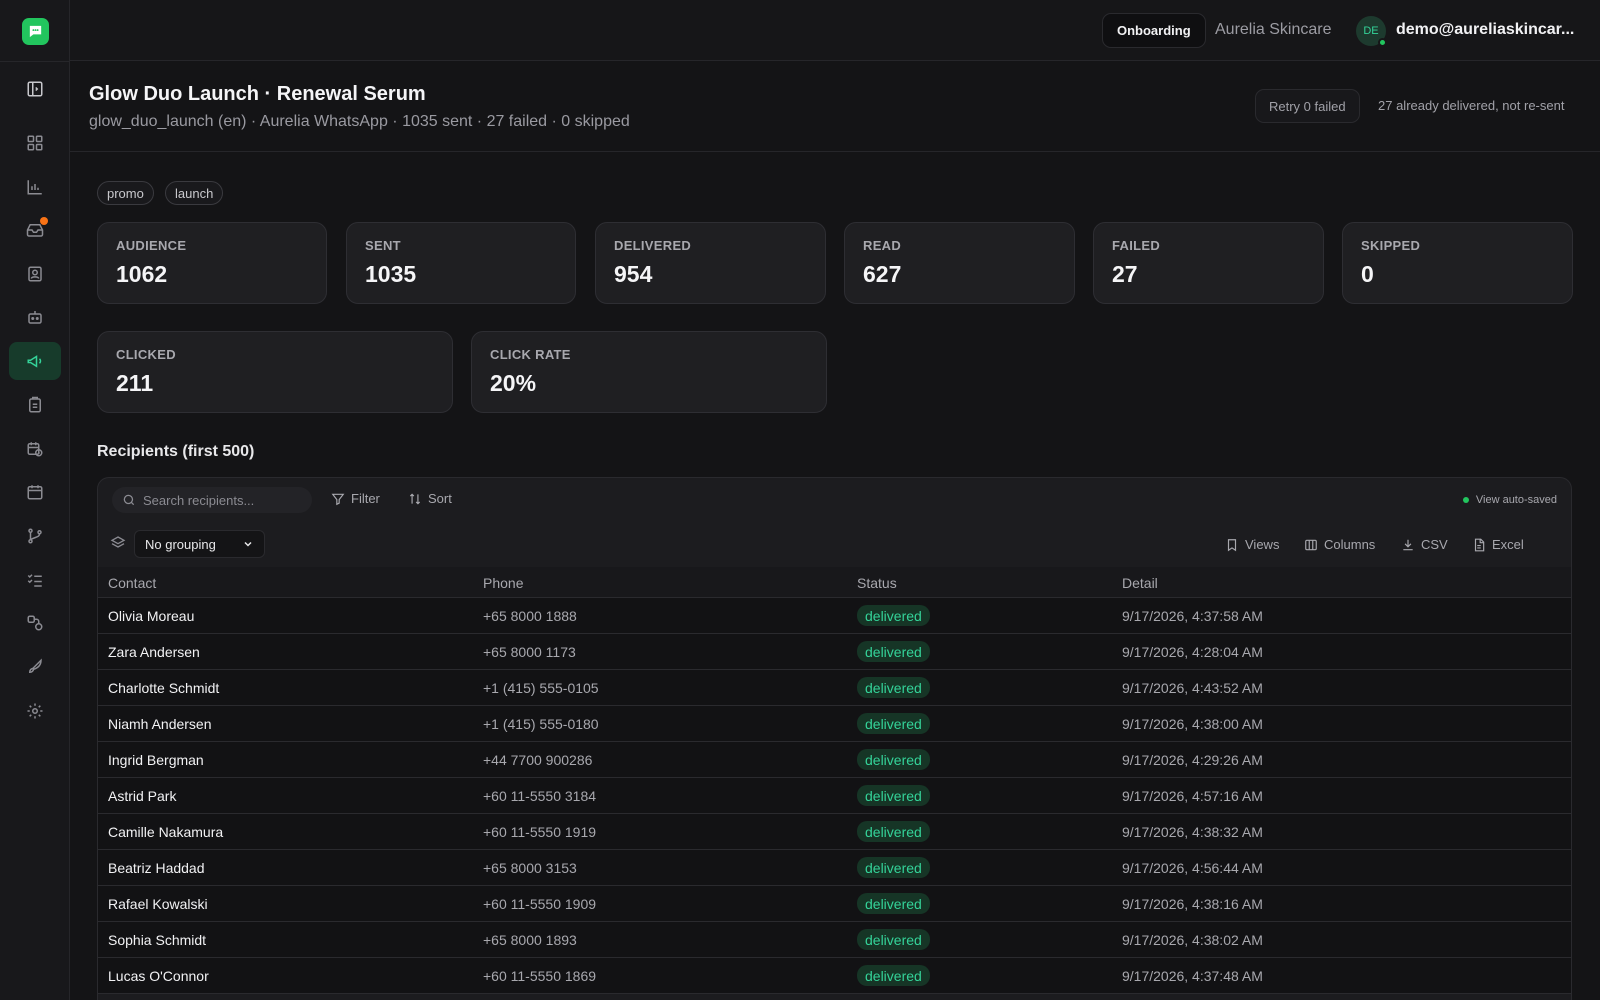 Image resolution: width=1600 pixels, height=1000 pixels. Describe the element at coordinates (194, 193) in the screenshot. I see `tag-chip: launch` at that location.